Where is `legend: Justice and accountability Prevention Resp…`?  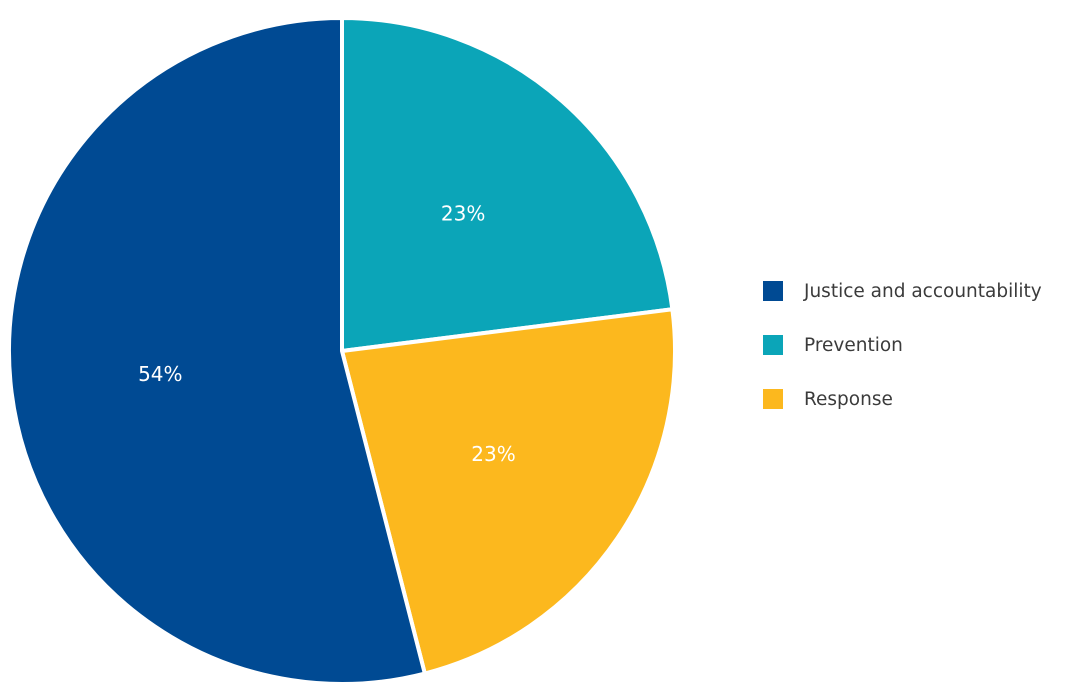
legend: Justice and accountability Prevention Resp… is located at coordinates (915, 361).